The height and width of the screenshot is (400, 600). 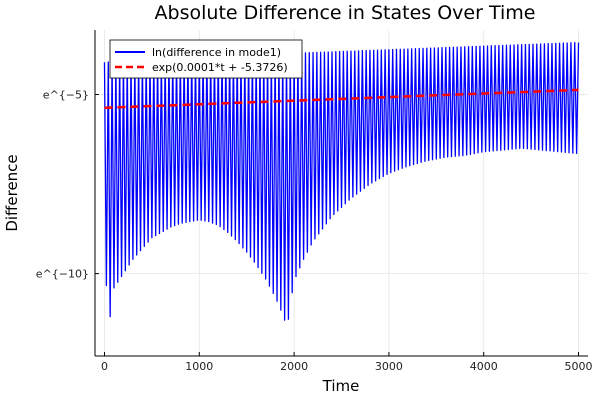 I want to click on y-axis-label: Difference, so click(x=12, y=192).